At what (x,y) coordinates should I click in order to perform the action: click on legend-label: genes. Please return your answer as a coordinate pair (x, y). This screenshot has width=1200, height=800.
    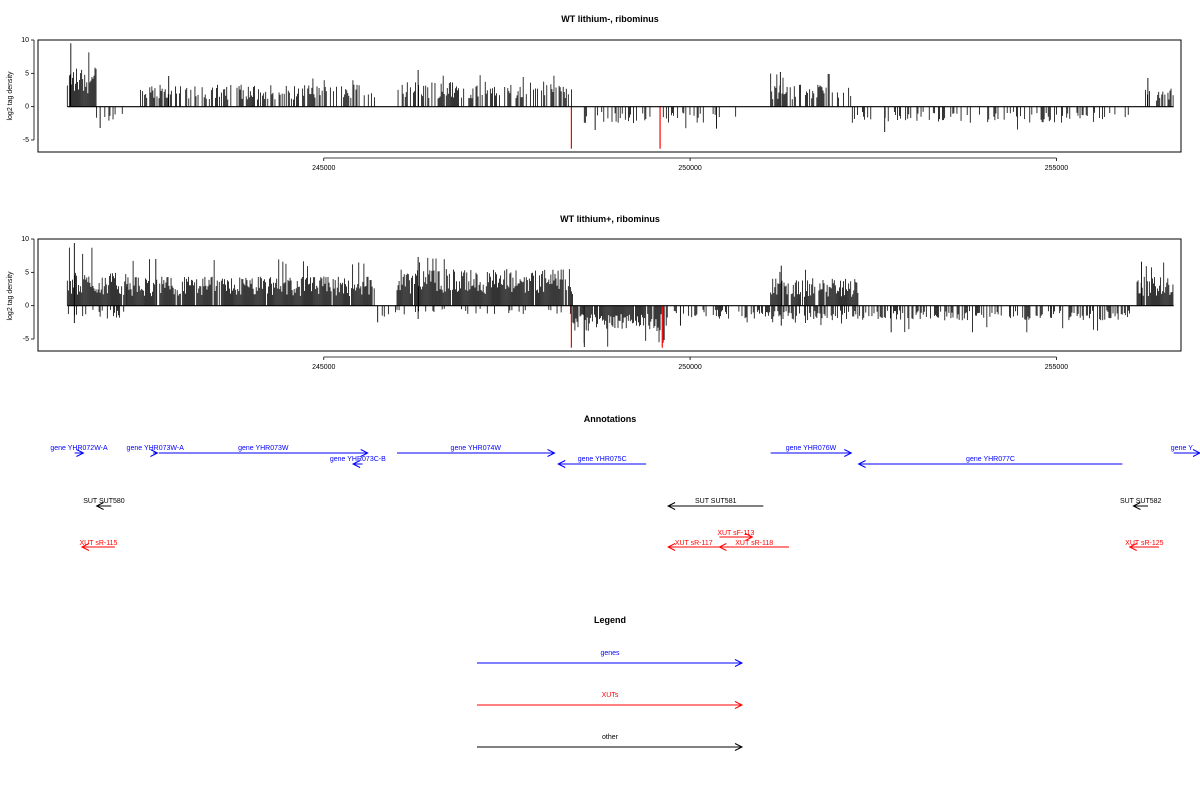
    Looking at the image, I should click on (610, 653).